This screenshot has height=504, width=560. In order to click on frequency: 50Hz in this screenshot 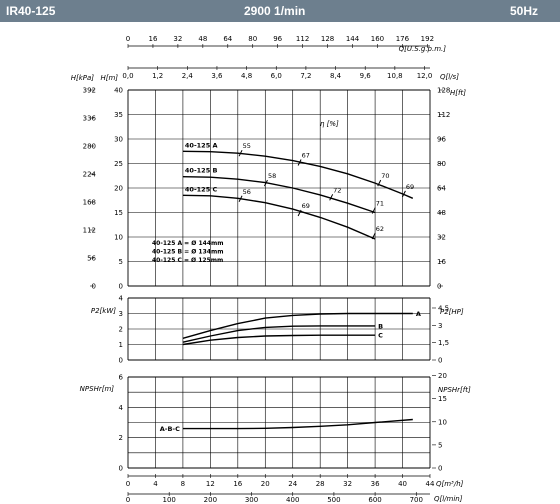, I will do `click(524, 11)`.